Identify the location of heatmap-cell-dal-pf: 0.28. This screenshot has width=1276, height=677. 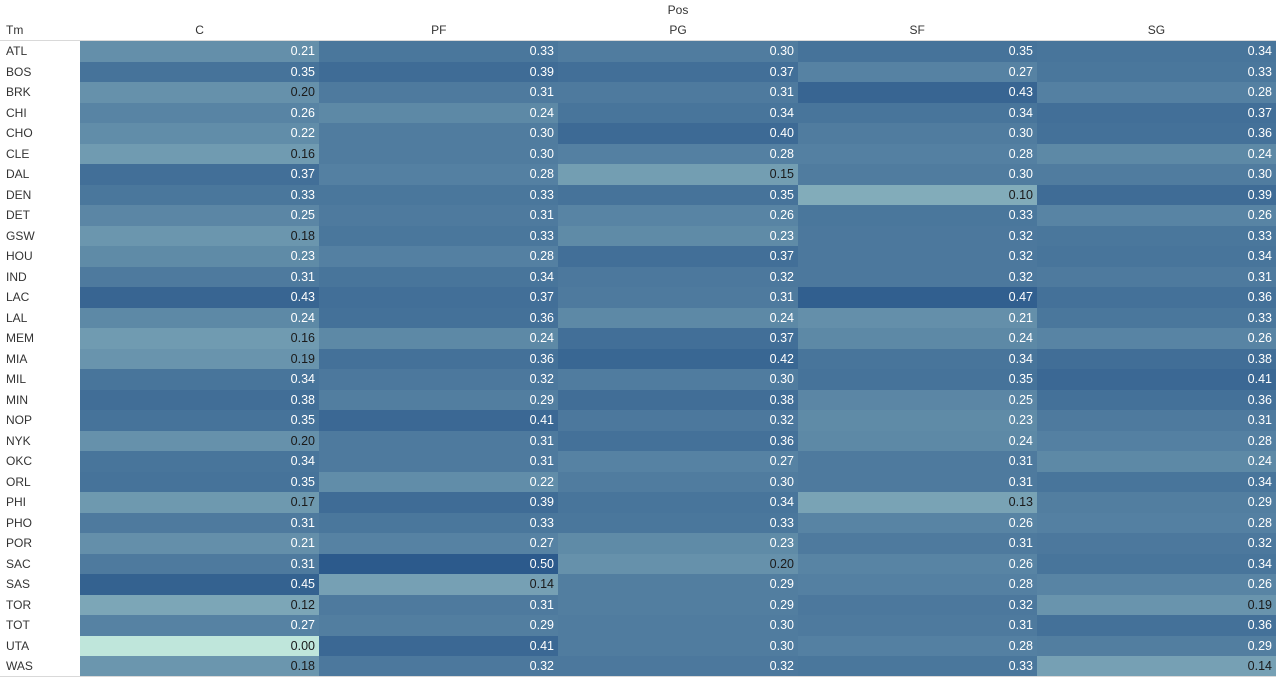
(438, 174).